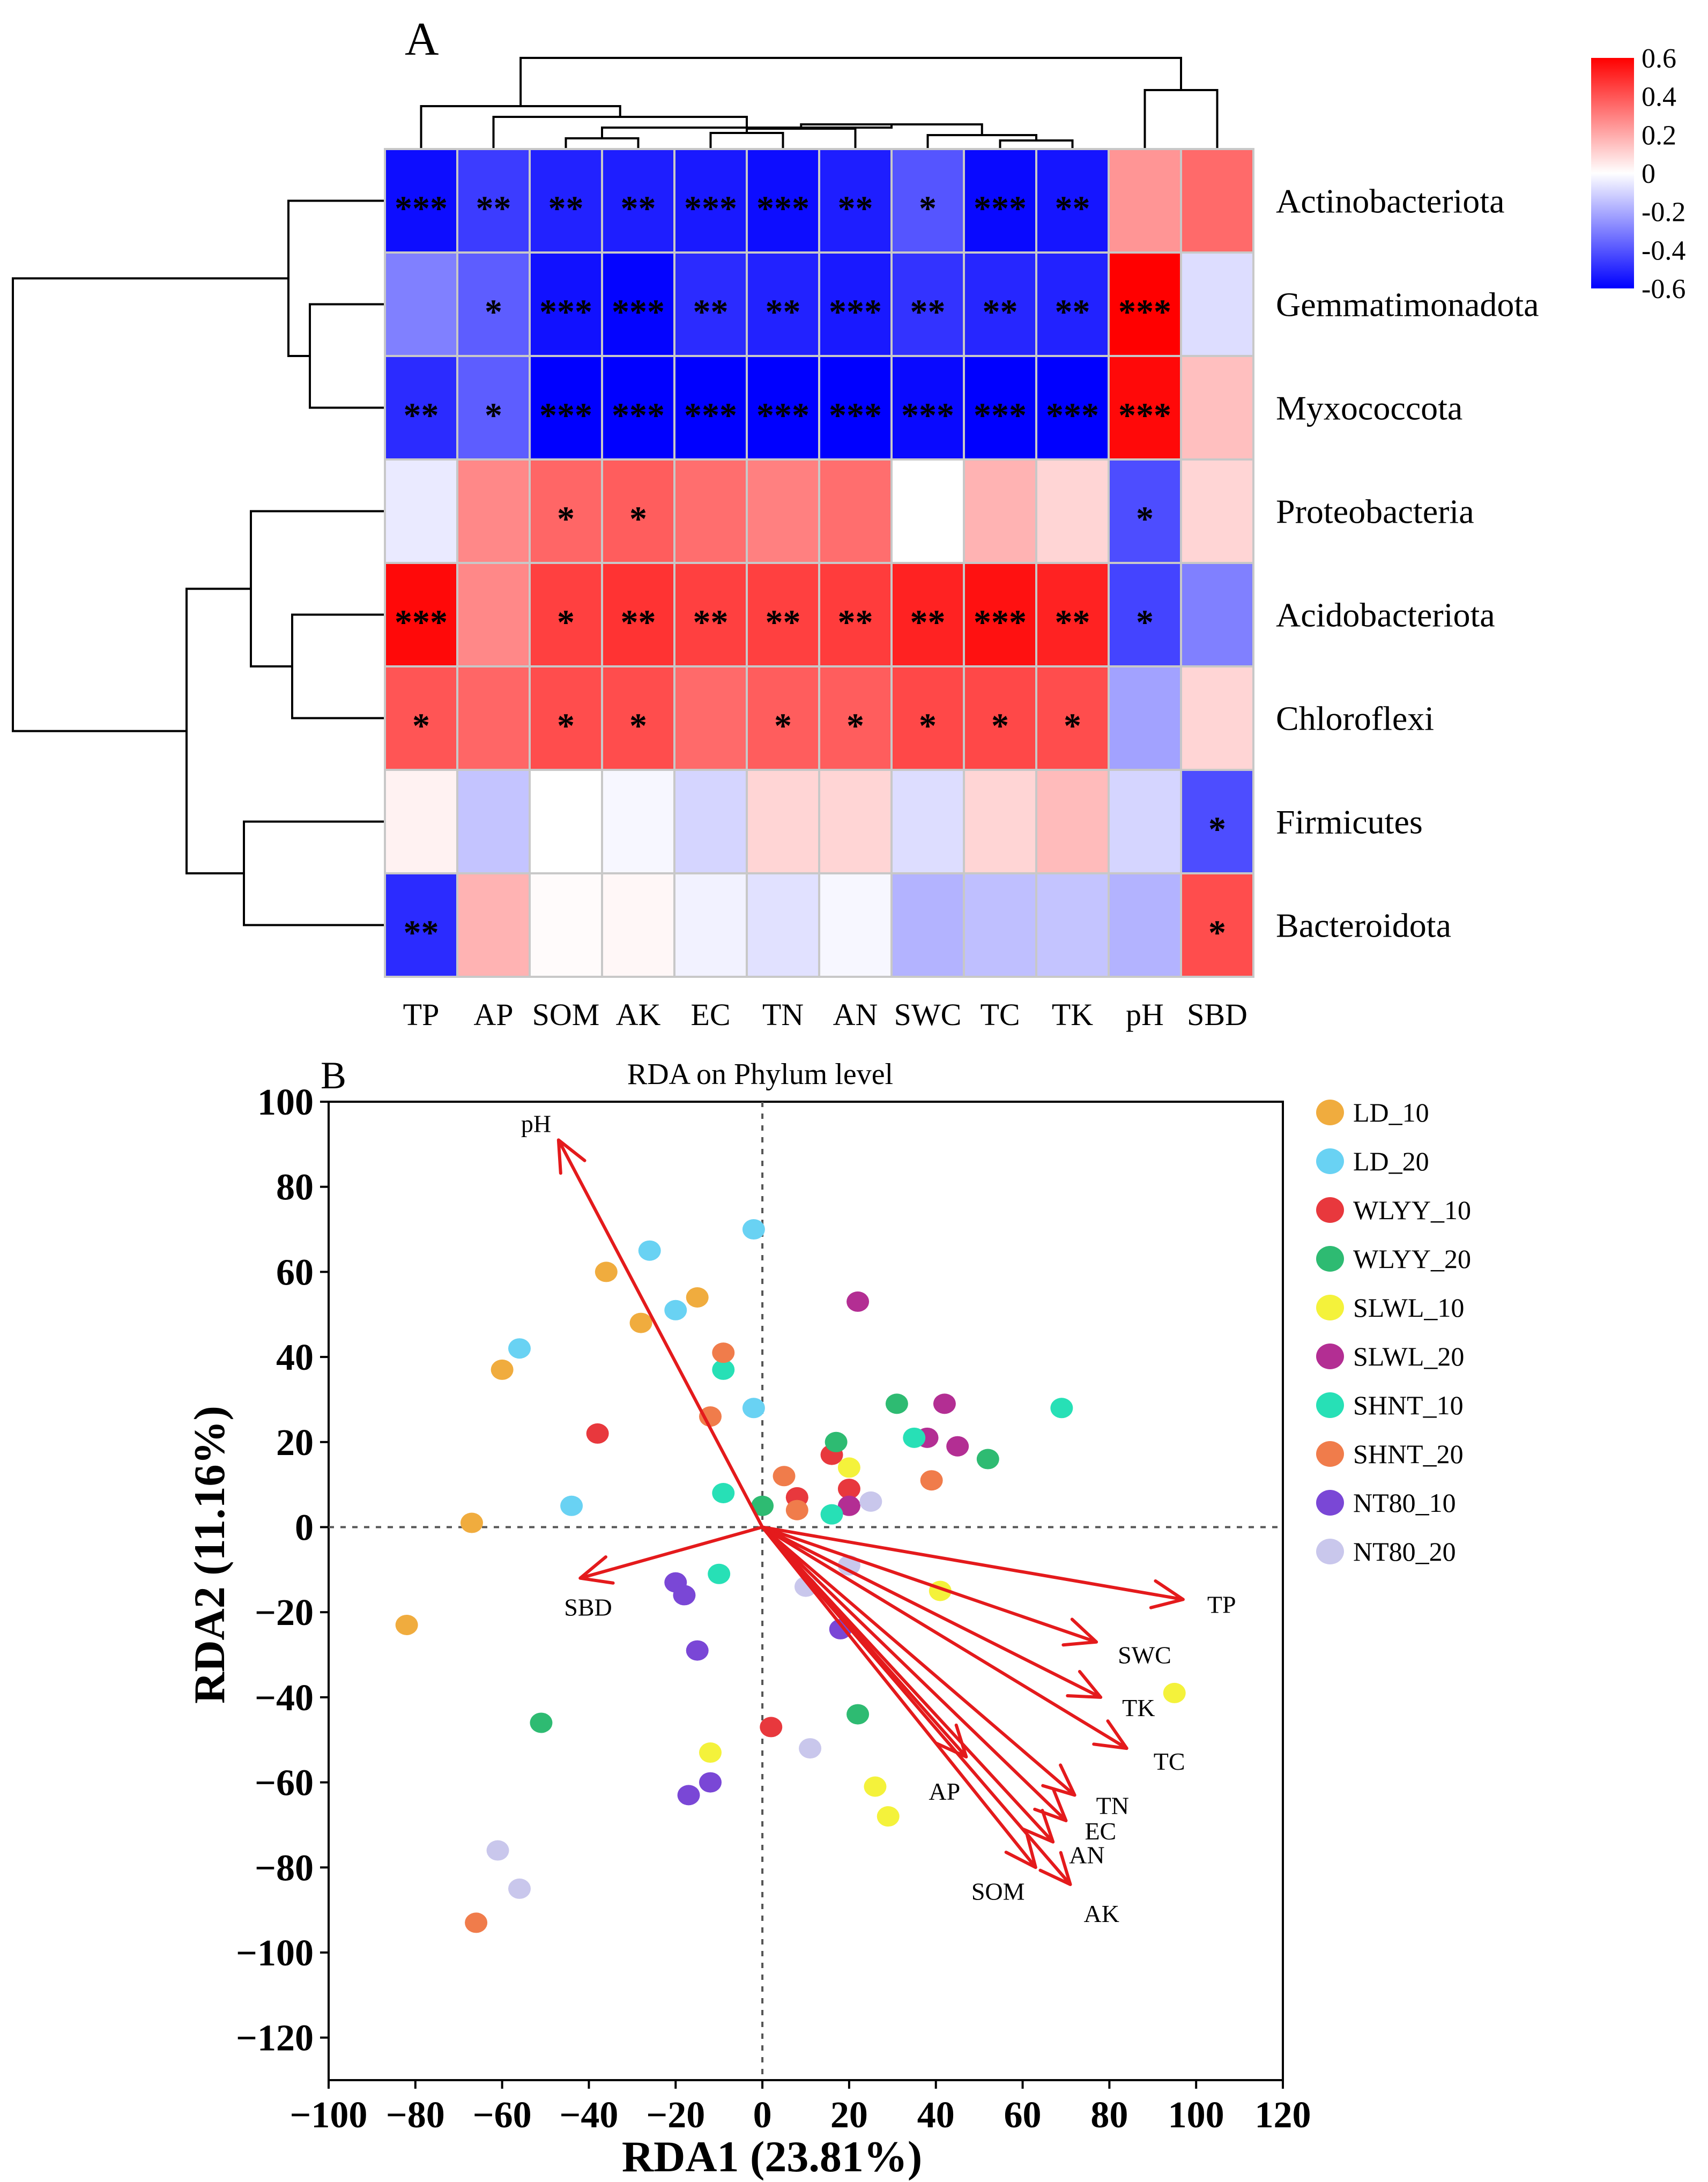 This screenshot has width=1708, height=2182. Describe the element at coordinates (710, 1014) in the screenshot. I see `heatmap-column-label: EC` at that location.